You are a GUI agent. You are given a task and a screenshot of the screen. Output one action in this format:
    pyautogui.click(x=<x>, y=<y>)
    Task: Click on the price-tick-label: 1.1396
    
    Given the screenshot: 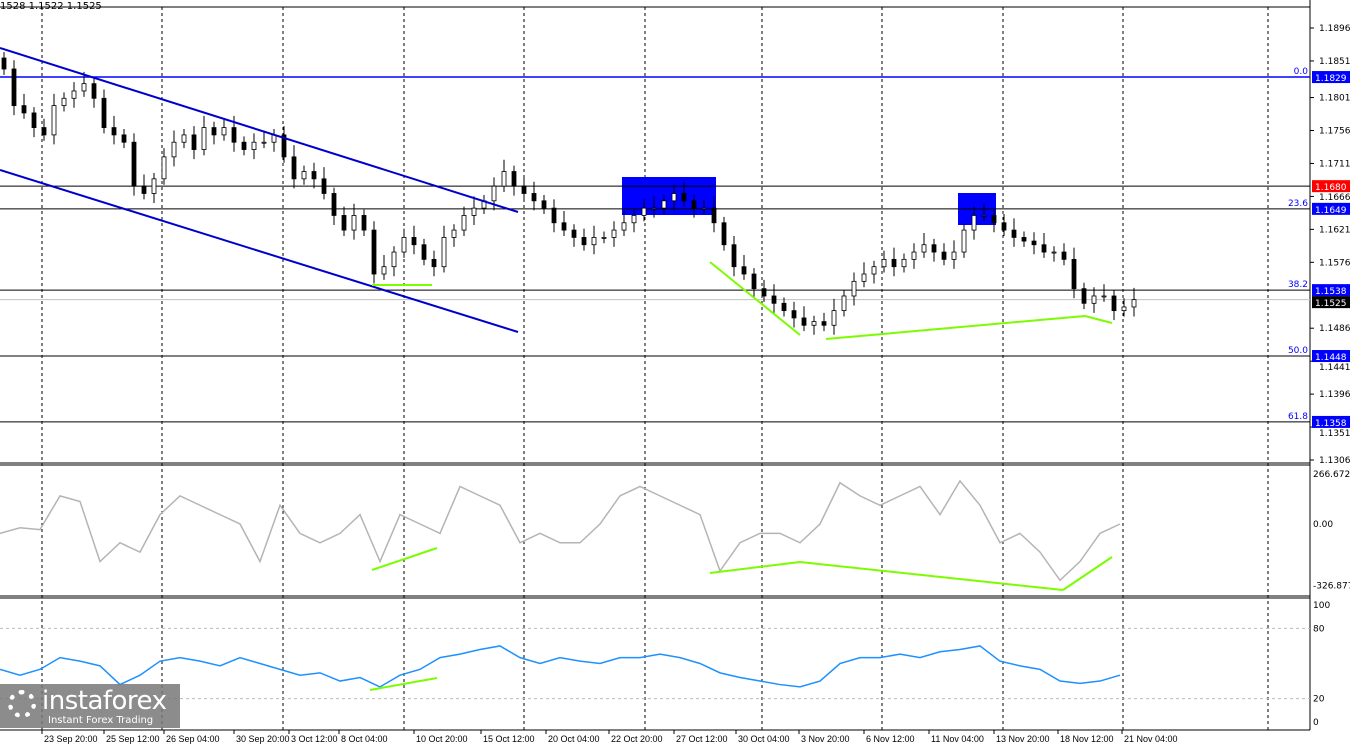 What is the action you would take?
    pyautogui.click(x=1334, y=395)
    